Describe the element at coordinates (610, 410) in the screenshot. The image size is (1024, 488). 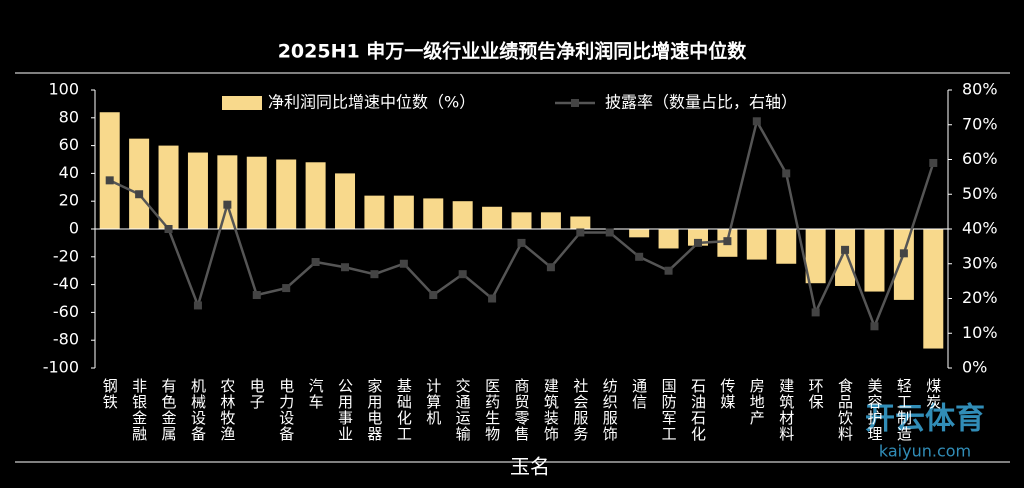
I see `x-tick-label: 纺织服饰` at that location.